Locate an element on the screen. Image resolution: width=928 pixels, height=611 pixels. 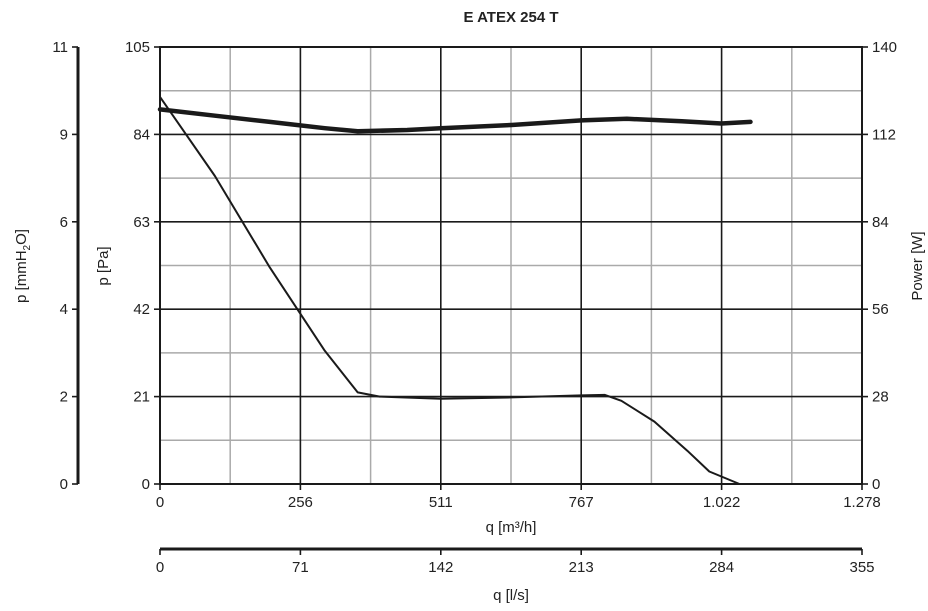
y-axis-label-power: Power [W] is located at coordinates (917, 265).